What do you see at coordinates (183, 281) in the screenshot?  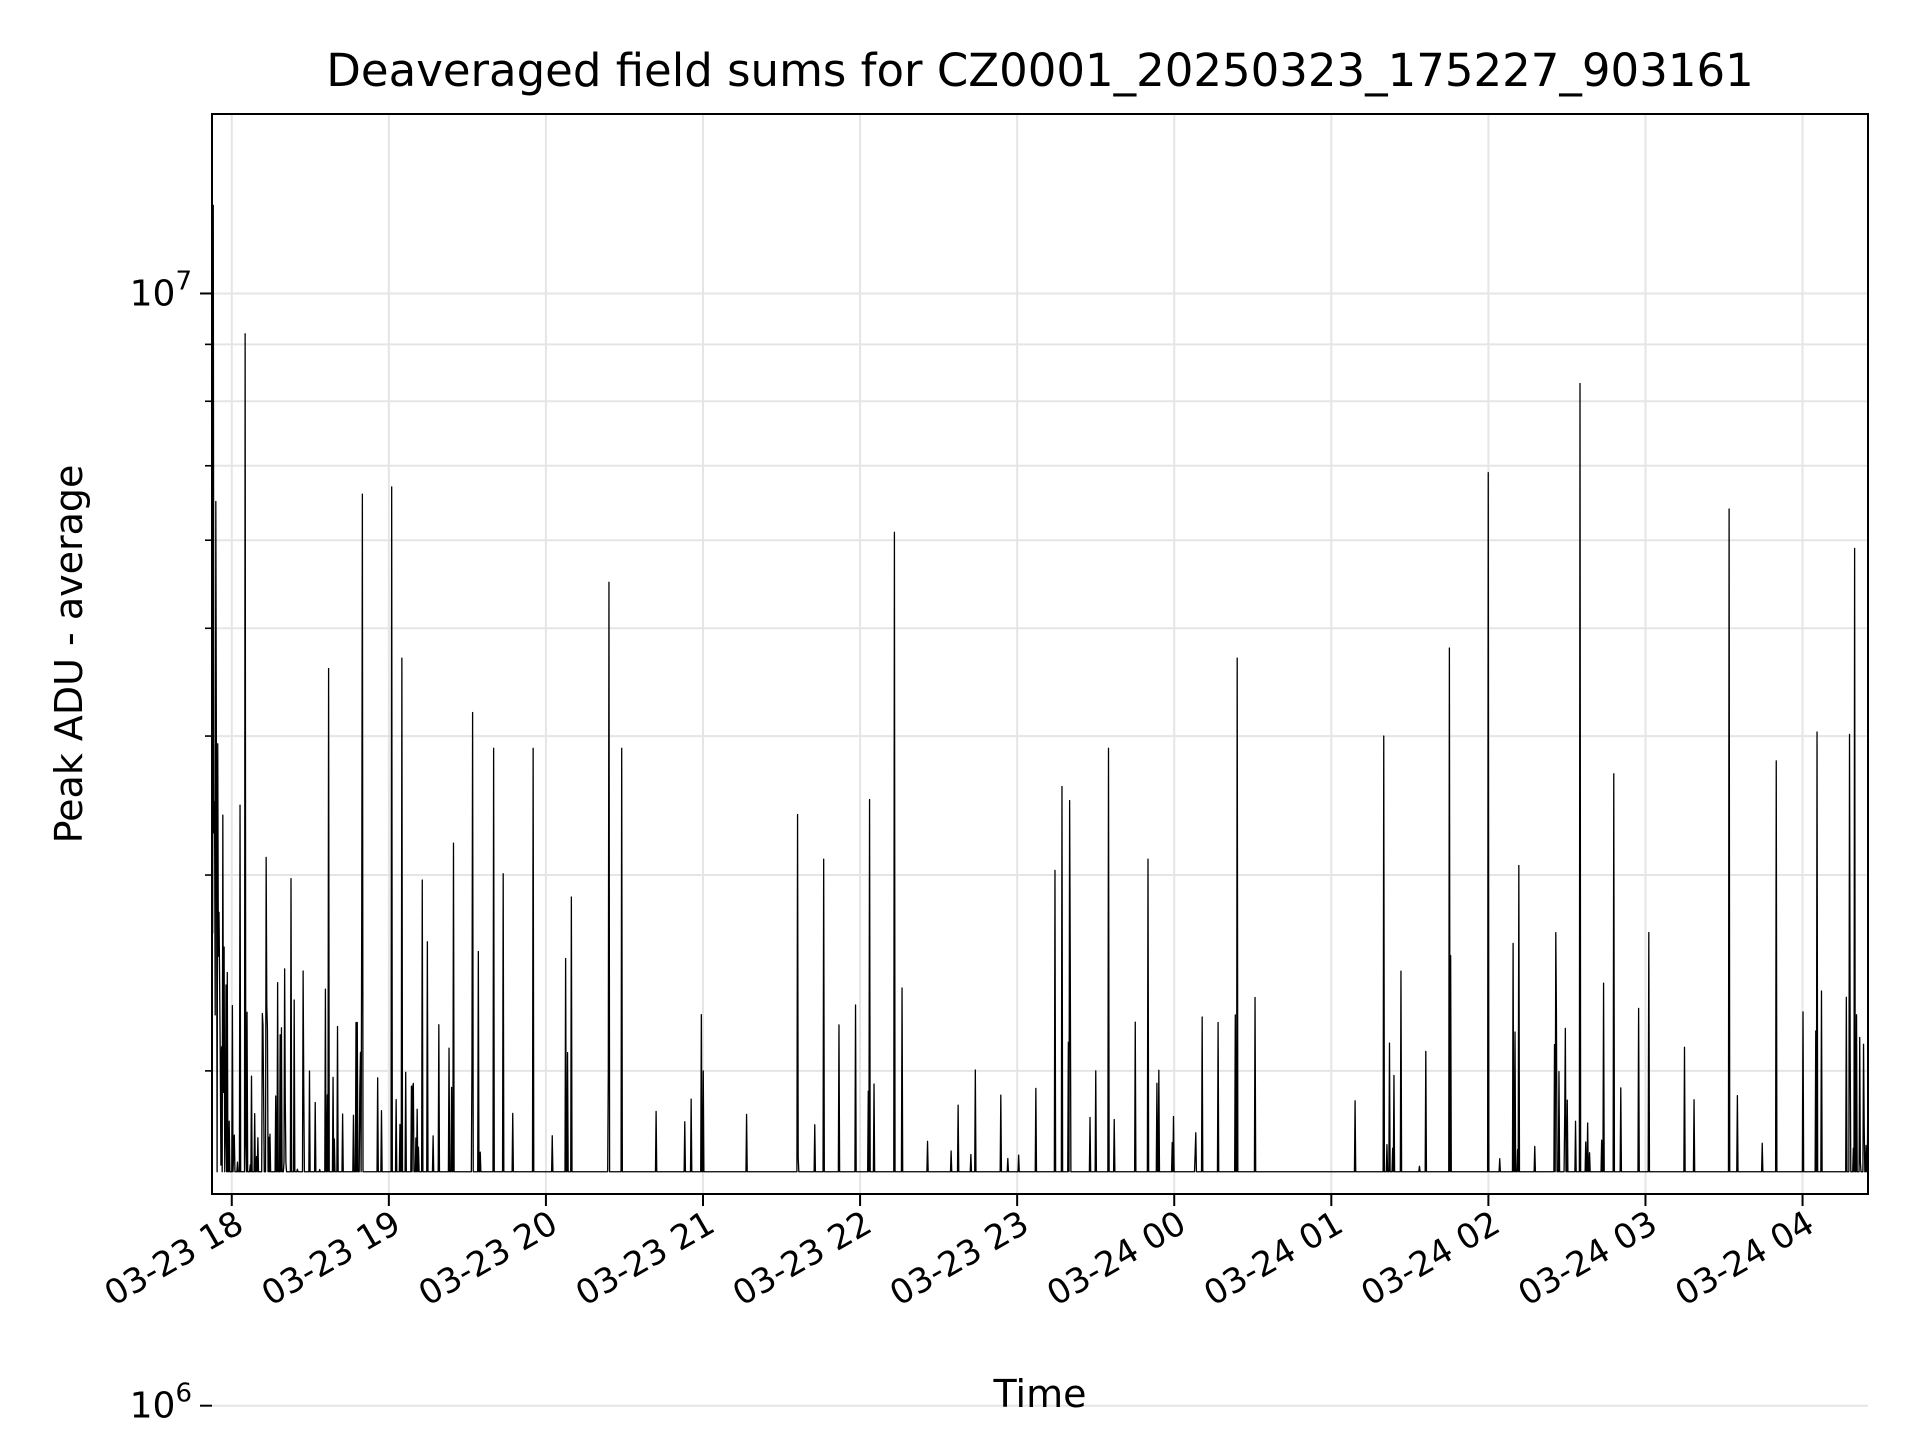 I see `y-tick-exponent: 7` at bounding box center [183, 281].